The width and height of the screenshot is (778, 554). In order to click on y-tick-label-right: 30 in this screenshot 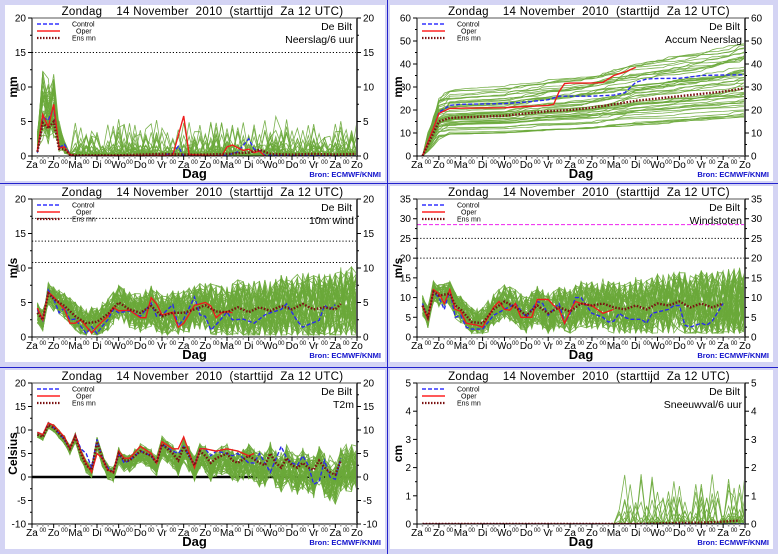, I will do `click(757, 219)`.